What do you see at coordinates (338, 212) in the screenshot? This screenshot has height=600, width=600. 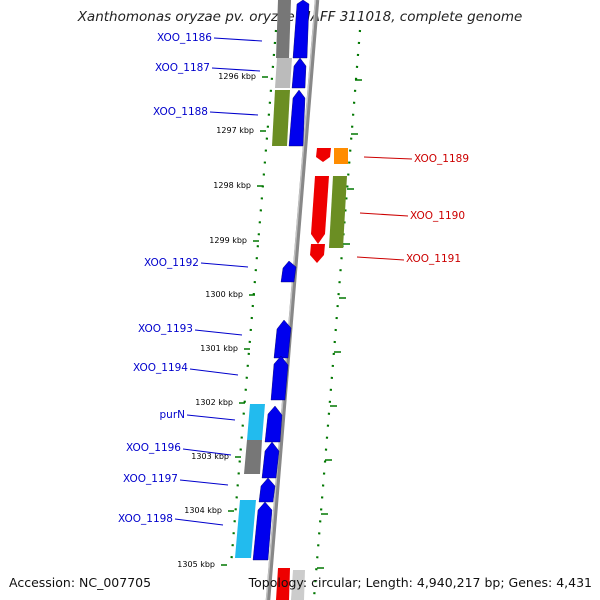 I see `gene-xoo-1190-box` at bounding box center [338, 212].